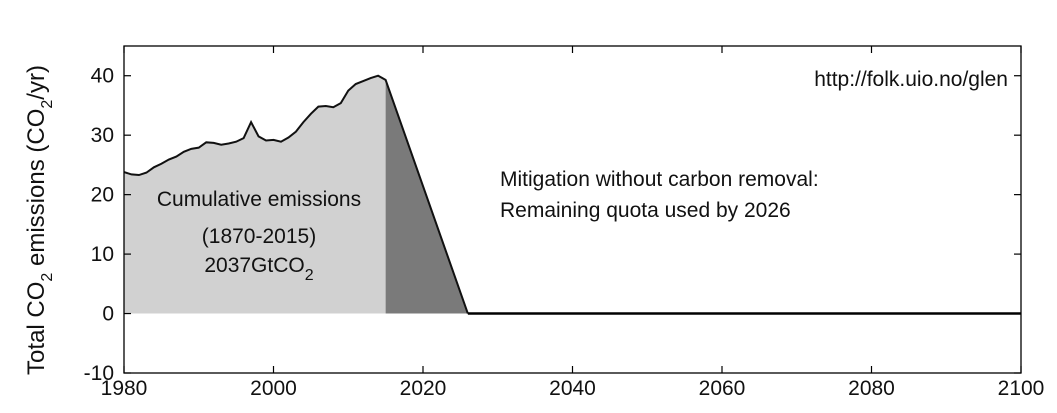 The height and width of the screenshot is (413, 1057). I want to click on y-tick-label: -10, so click(99, 373).